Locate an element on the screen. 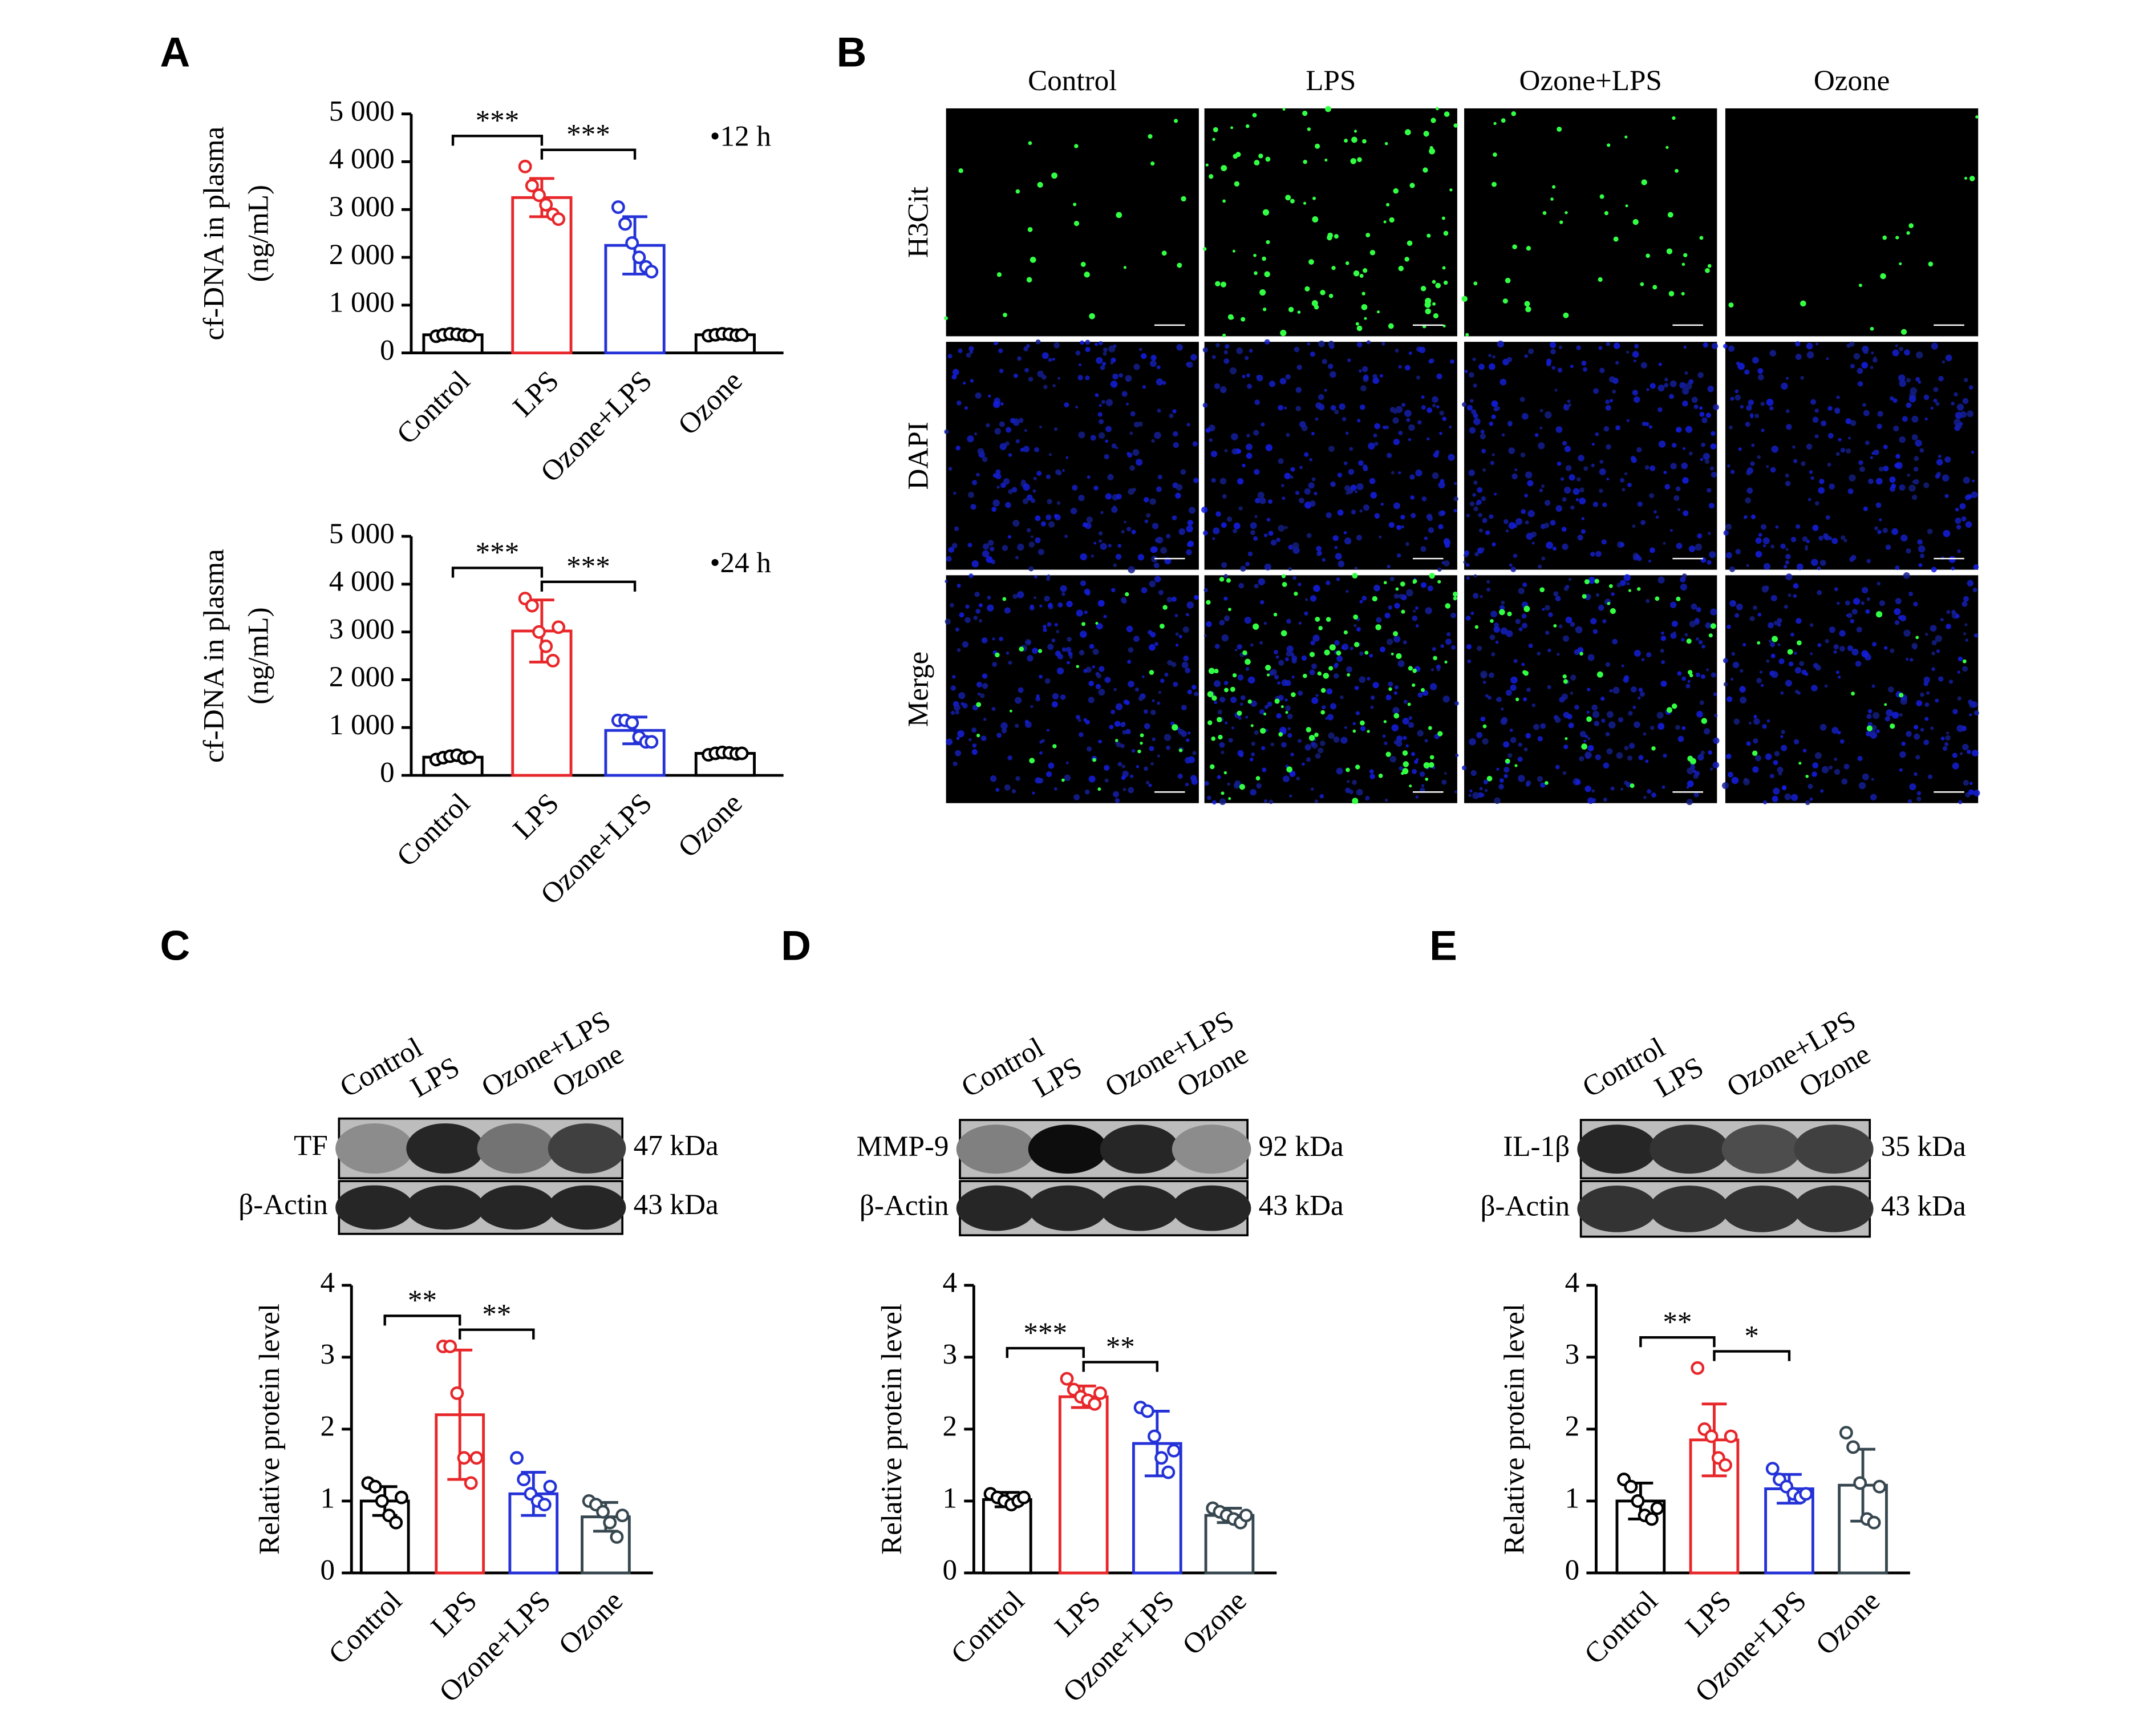  column-label: Ozone is located at coordinates (1852, 80).